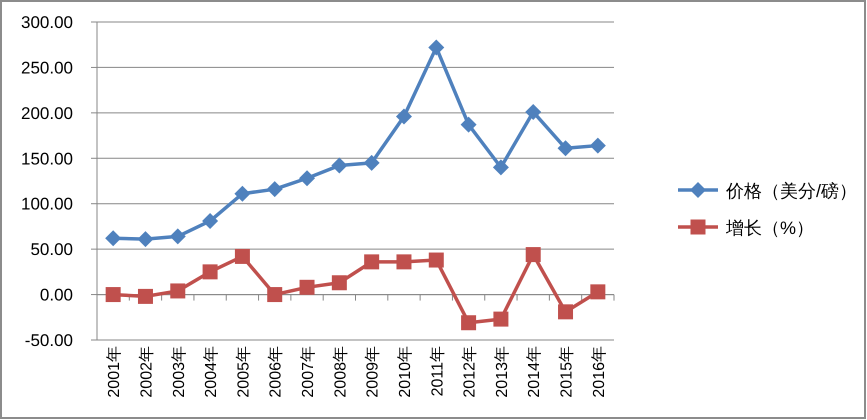 This screenshot has width=867, height=420. I want to click on legend-label: 增长（%）, so click(769, 228).